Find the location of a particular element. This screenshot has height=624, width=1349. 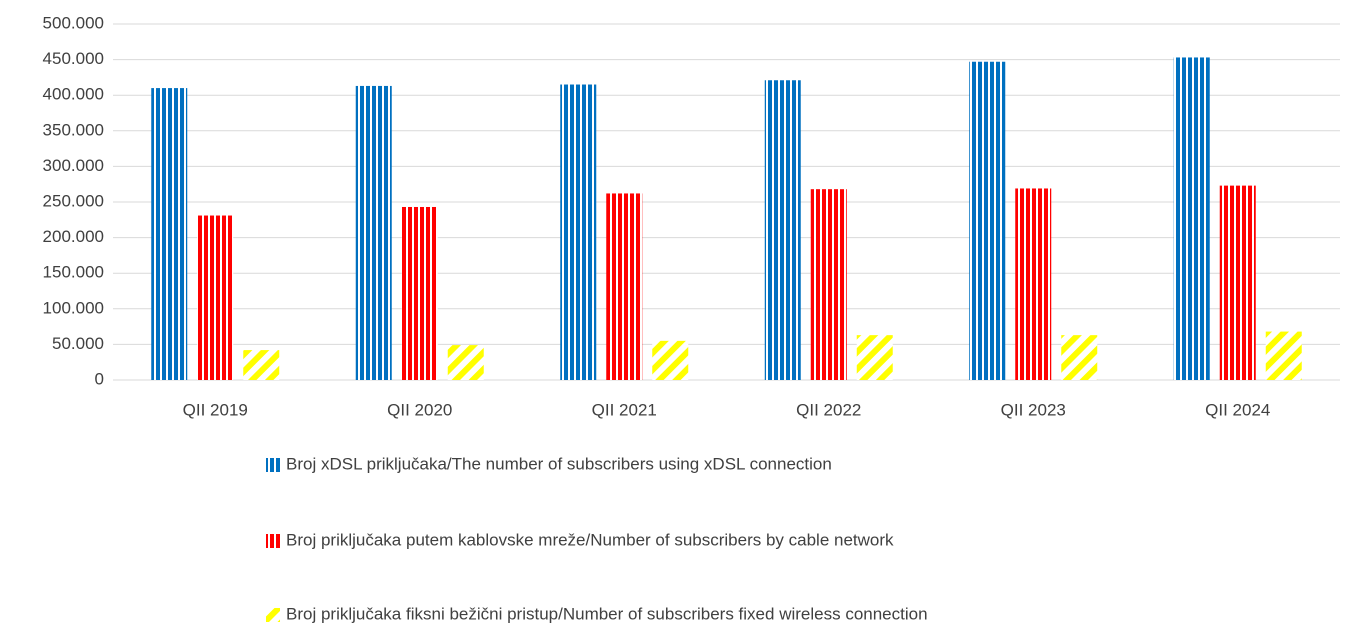

y-tick-label: 100.000 is located at coordinates (73, 307).